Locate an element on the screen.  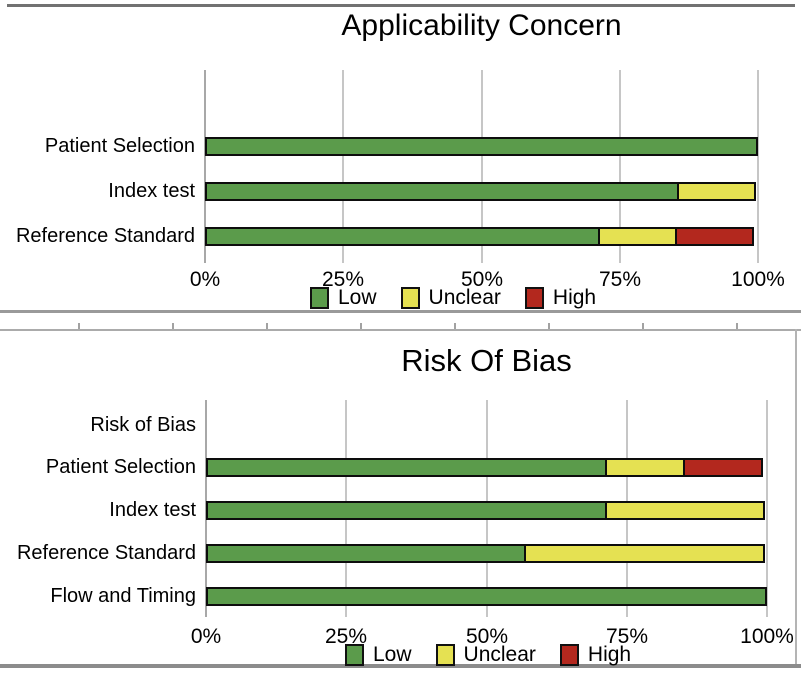
chart-title: Risk Of Bias is located at coordinates (486, 360).